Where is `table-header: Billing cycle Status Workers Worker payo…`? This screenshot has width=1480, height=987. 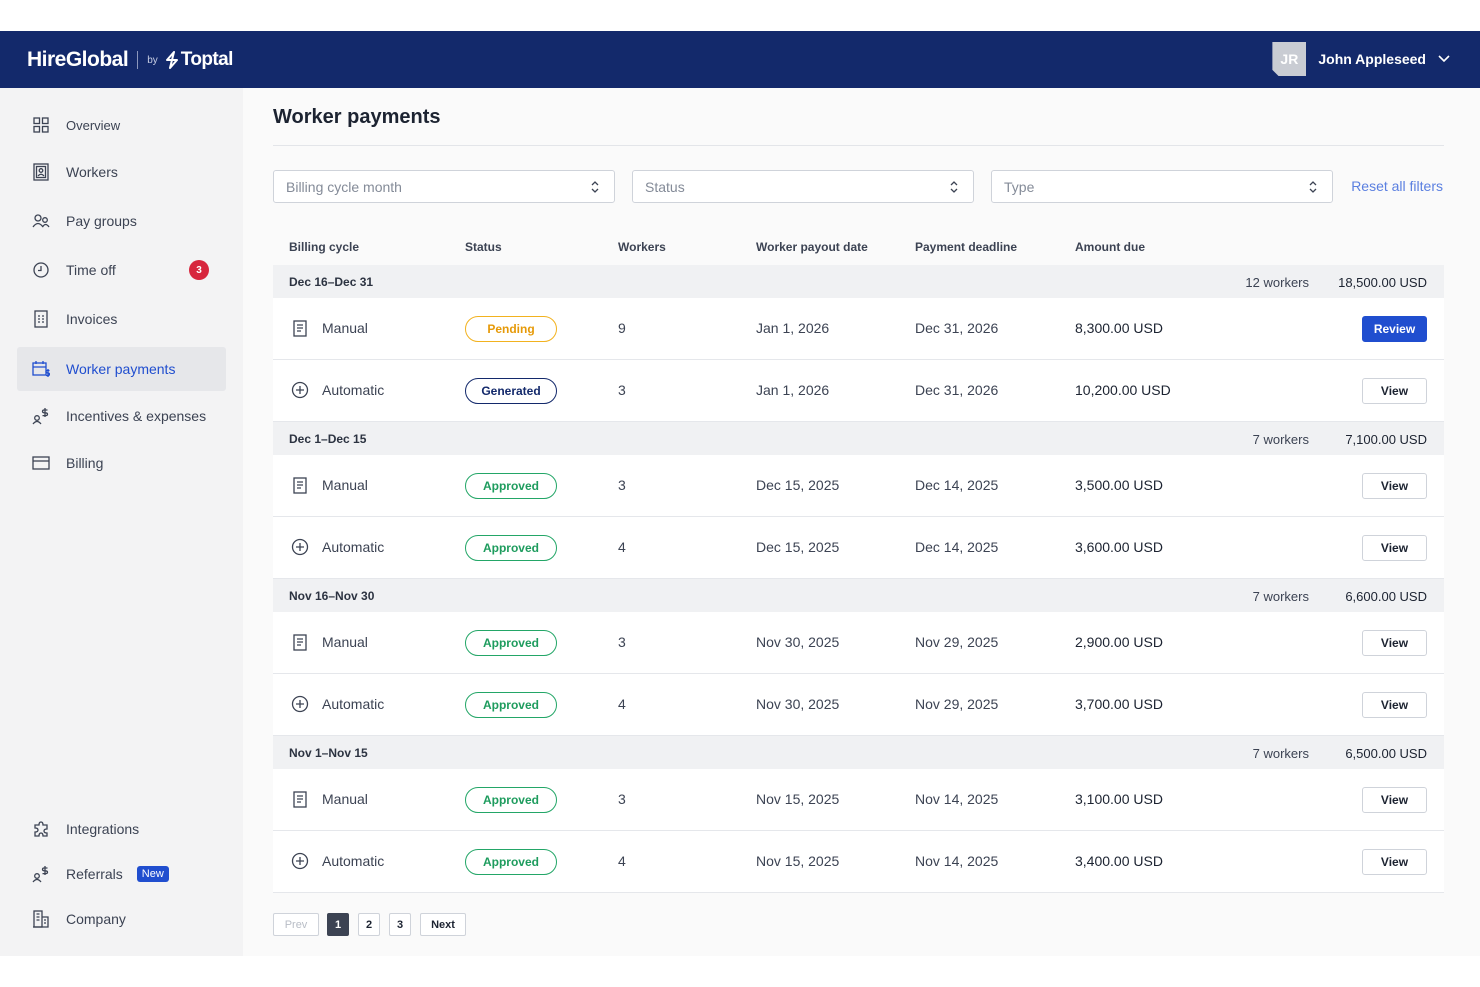
table-header: Billing cycle Status Workers Worker payo… is located at coordinates (858, 247).